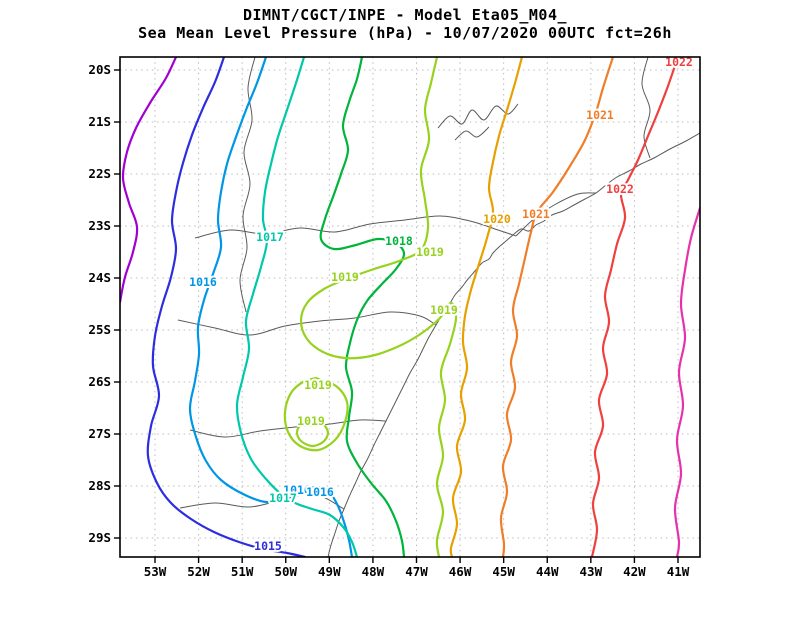  What do you see at coordinates (399, 241) in the screenshot?
I see `isobar-label-1018: 1018` at bounding box center [399, 241].